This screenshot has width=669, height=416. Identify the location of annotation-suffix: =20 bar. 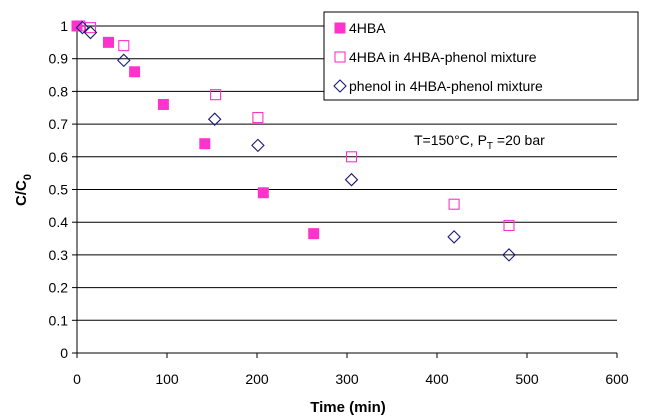
(519, 140).